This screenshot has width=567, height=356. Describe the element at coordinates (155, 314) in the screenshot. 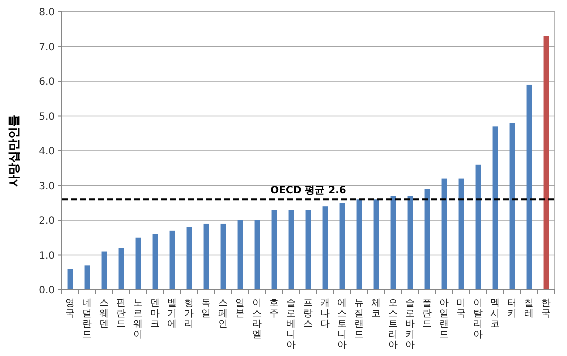

I see `x-tick-label: 덴마크` at that location.